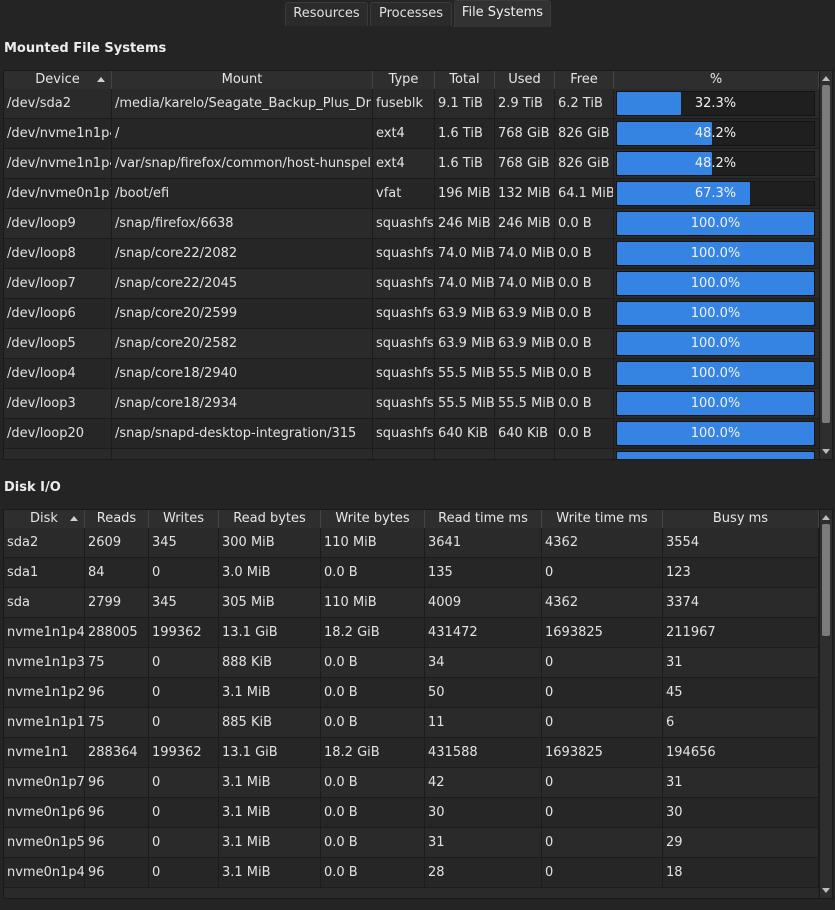  I want to click on cell-mount: /media/karelo/Seagate_Backup_Plus_Drive, so click(242, 103).